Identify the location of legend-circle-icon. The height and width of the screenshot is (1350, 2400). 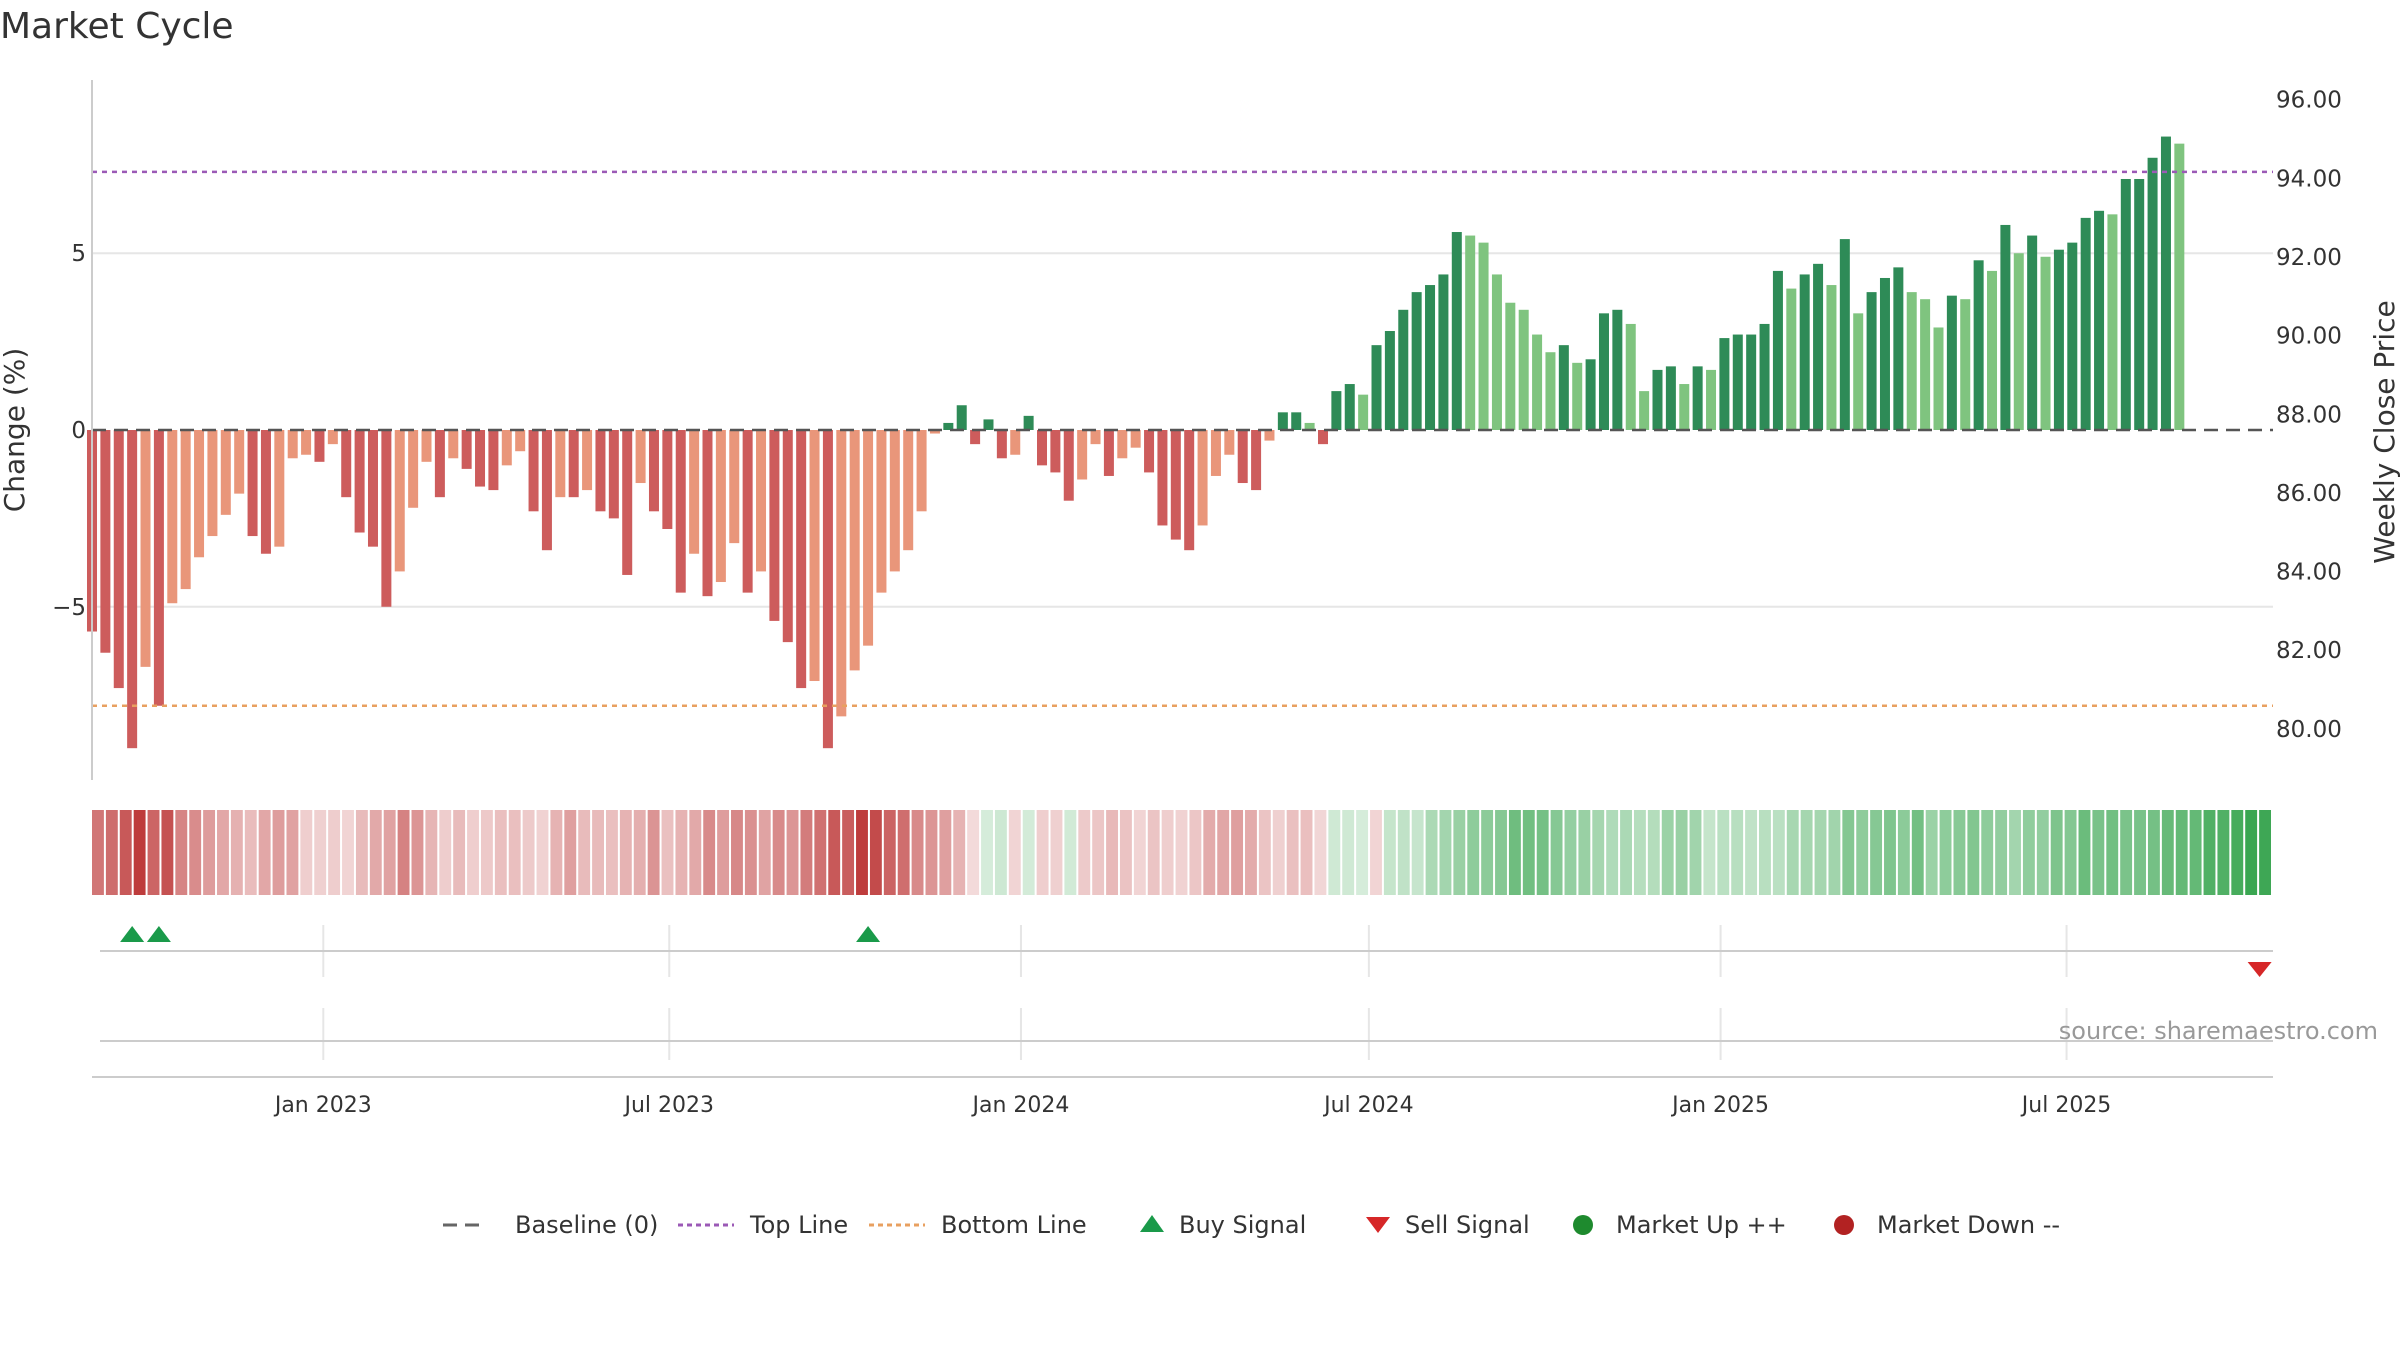
(1583, 1225).